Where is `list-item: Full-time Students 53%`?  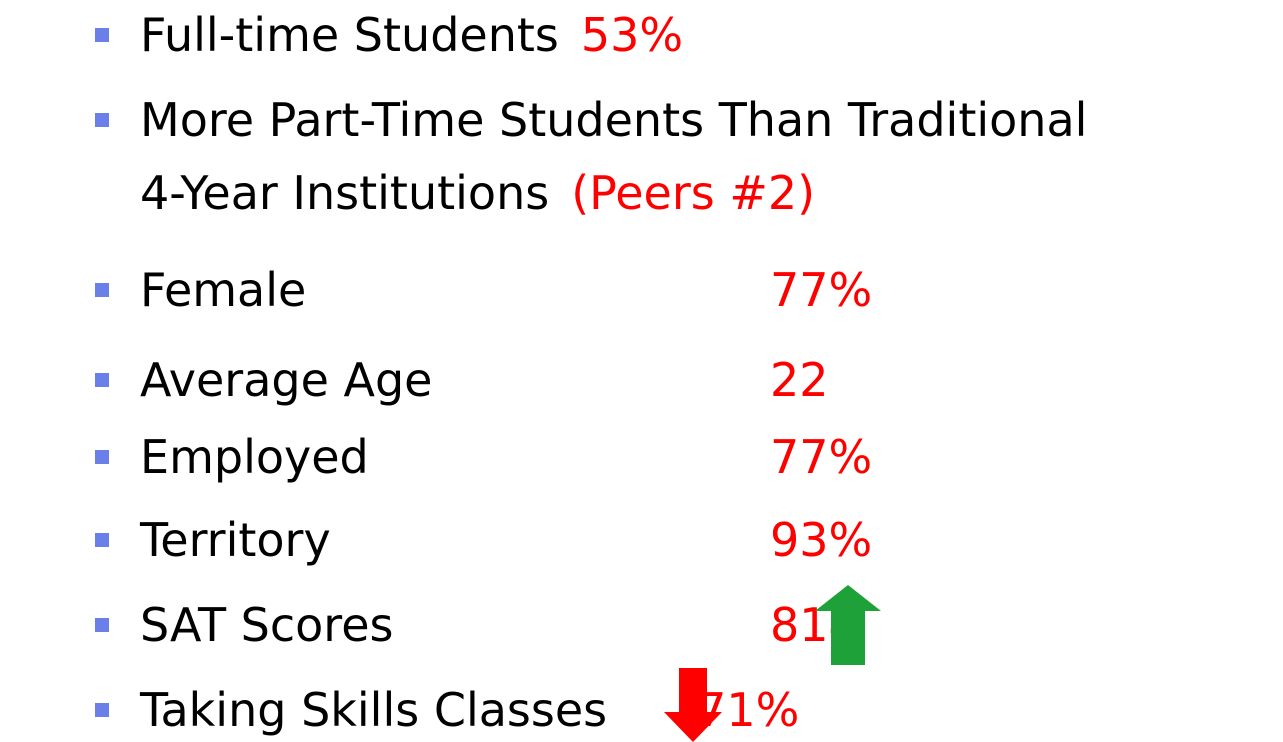 list-item: Full-time Students 53% is located at coordinates (411, 35).